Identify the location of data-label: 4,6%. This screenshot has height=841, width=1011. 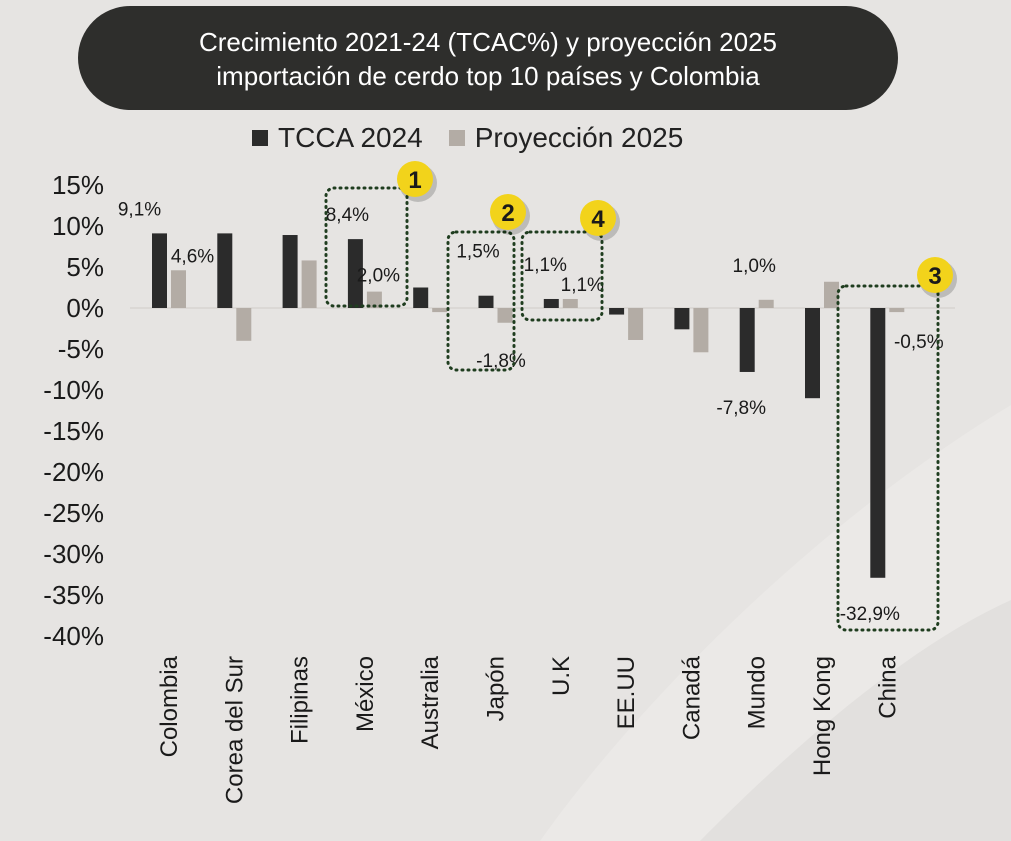
(192, 256).